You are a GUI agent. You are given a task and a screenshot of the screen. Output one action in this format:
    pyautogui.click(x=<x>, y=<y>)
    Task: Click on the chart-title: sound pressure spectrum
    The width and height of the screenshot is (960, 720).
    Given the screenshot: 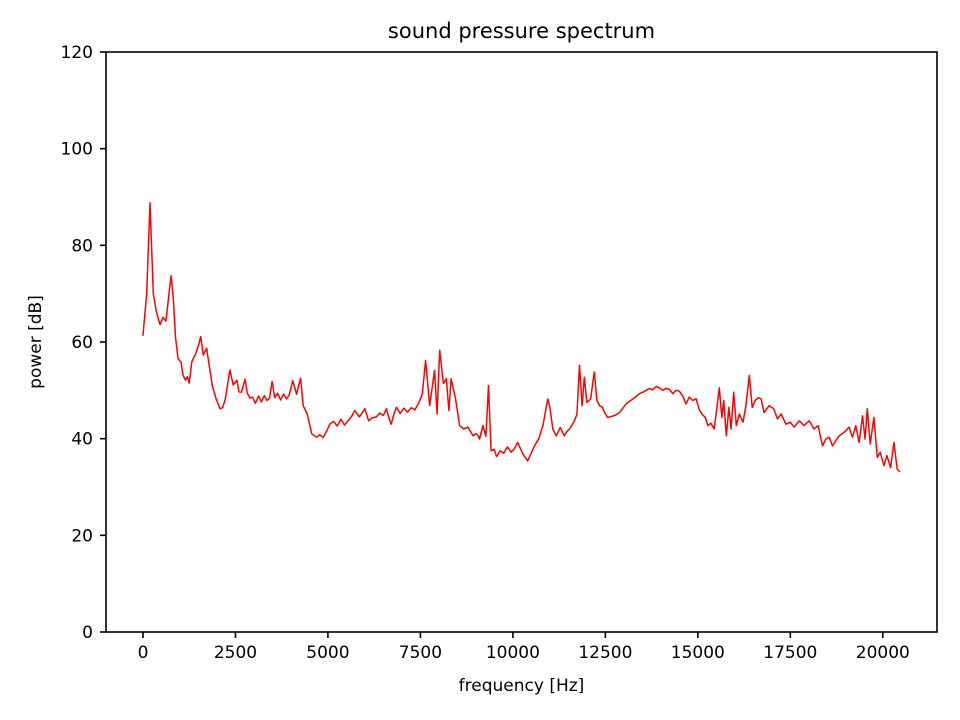 What is the action you would take?
    pyautogui.click(x=521, y=31)
    